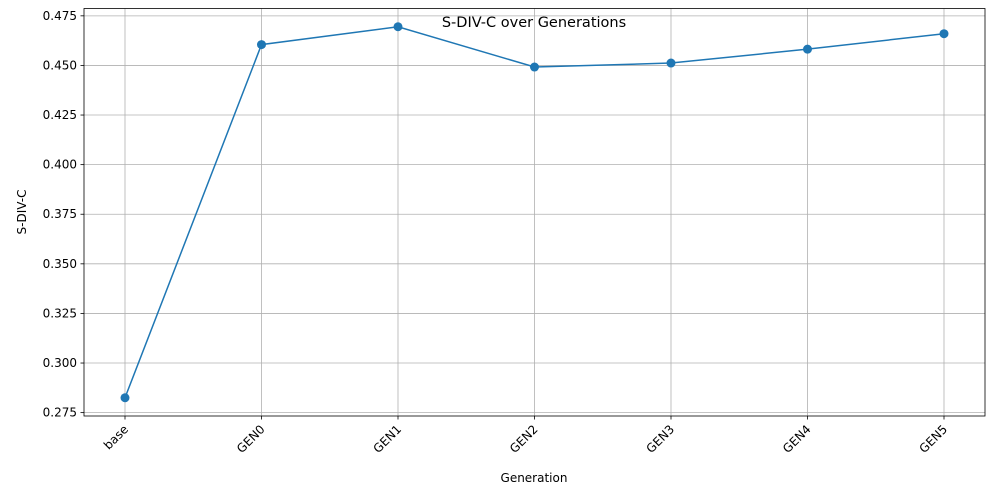 The height and width of the screenshot is (500, 1000). Describe the element at coordinates (534, 23) in the screenshot. I see `chart-title: S-DIV-C over Generations` at that location.